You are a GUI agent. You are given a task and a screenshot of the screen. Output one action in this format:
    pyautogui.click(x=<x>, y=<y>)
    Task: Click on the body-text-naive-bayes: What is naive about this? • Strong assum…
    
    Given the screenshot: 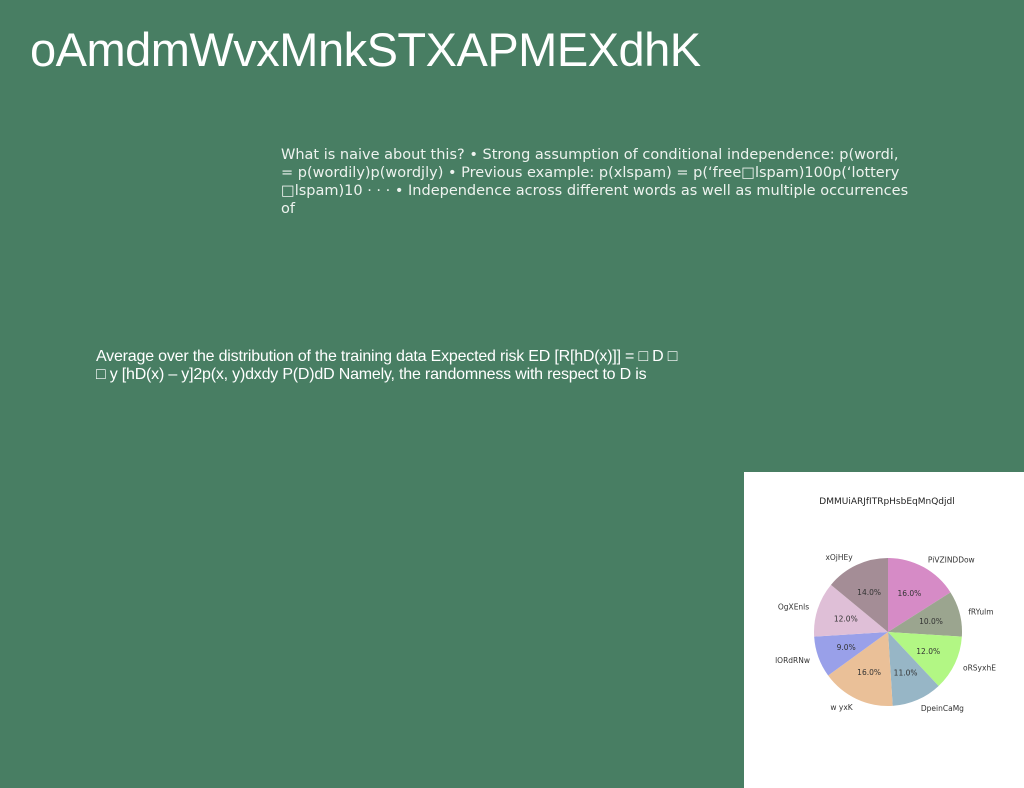 What is the action you would take?
    pyautogui.click(x=595, y=182)
    